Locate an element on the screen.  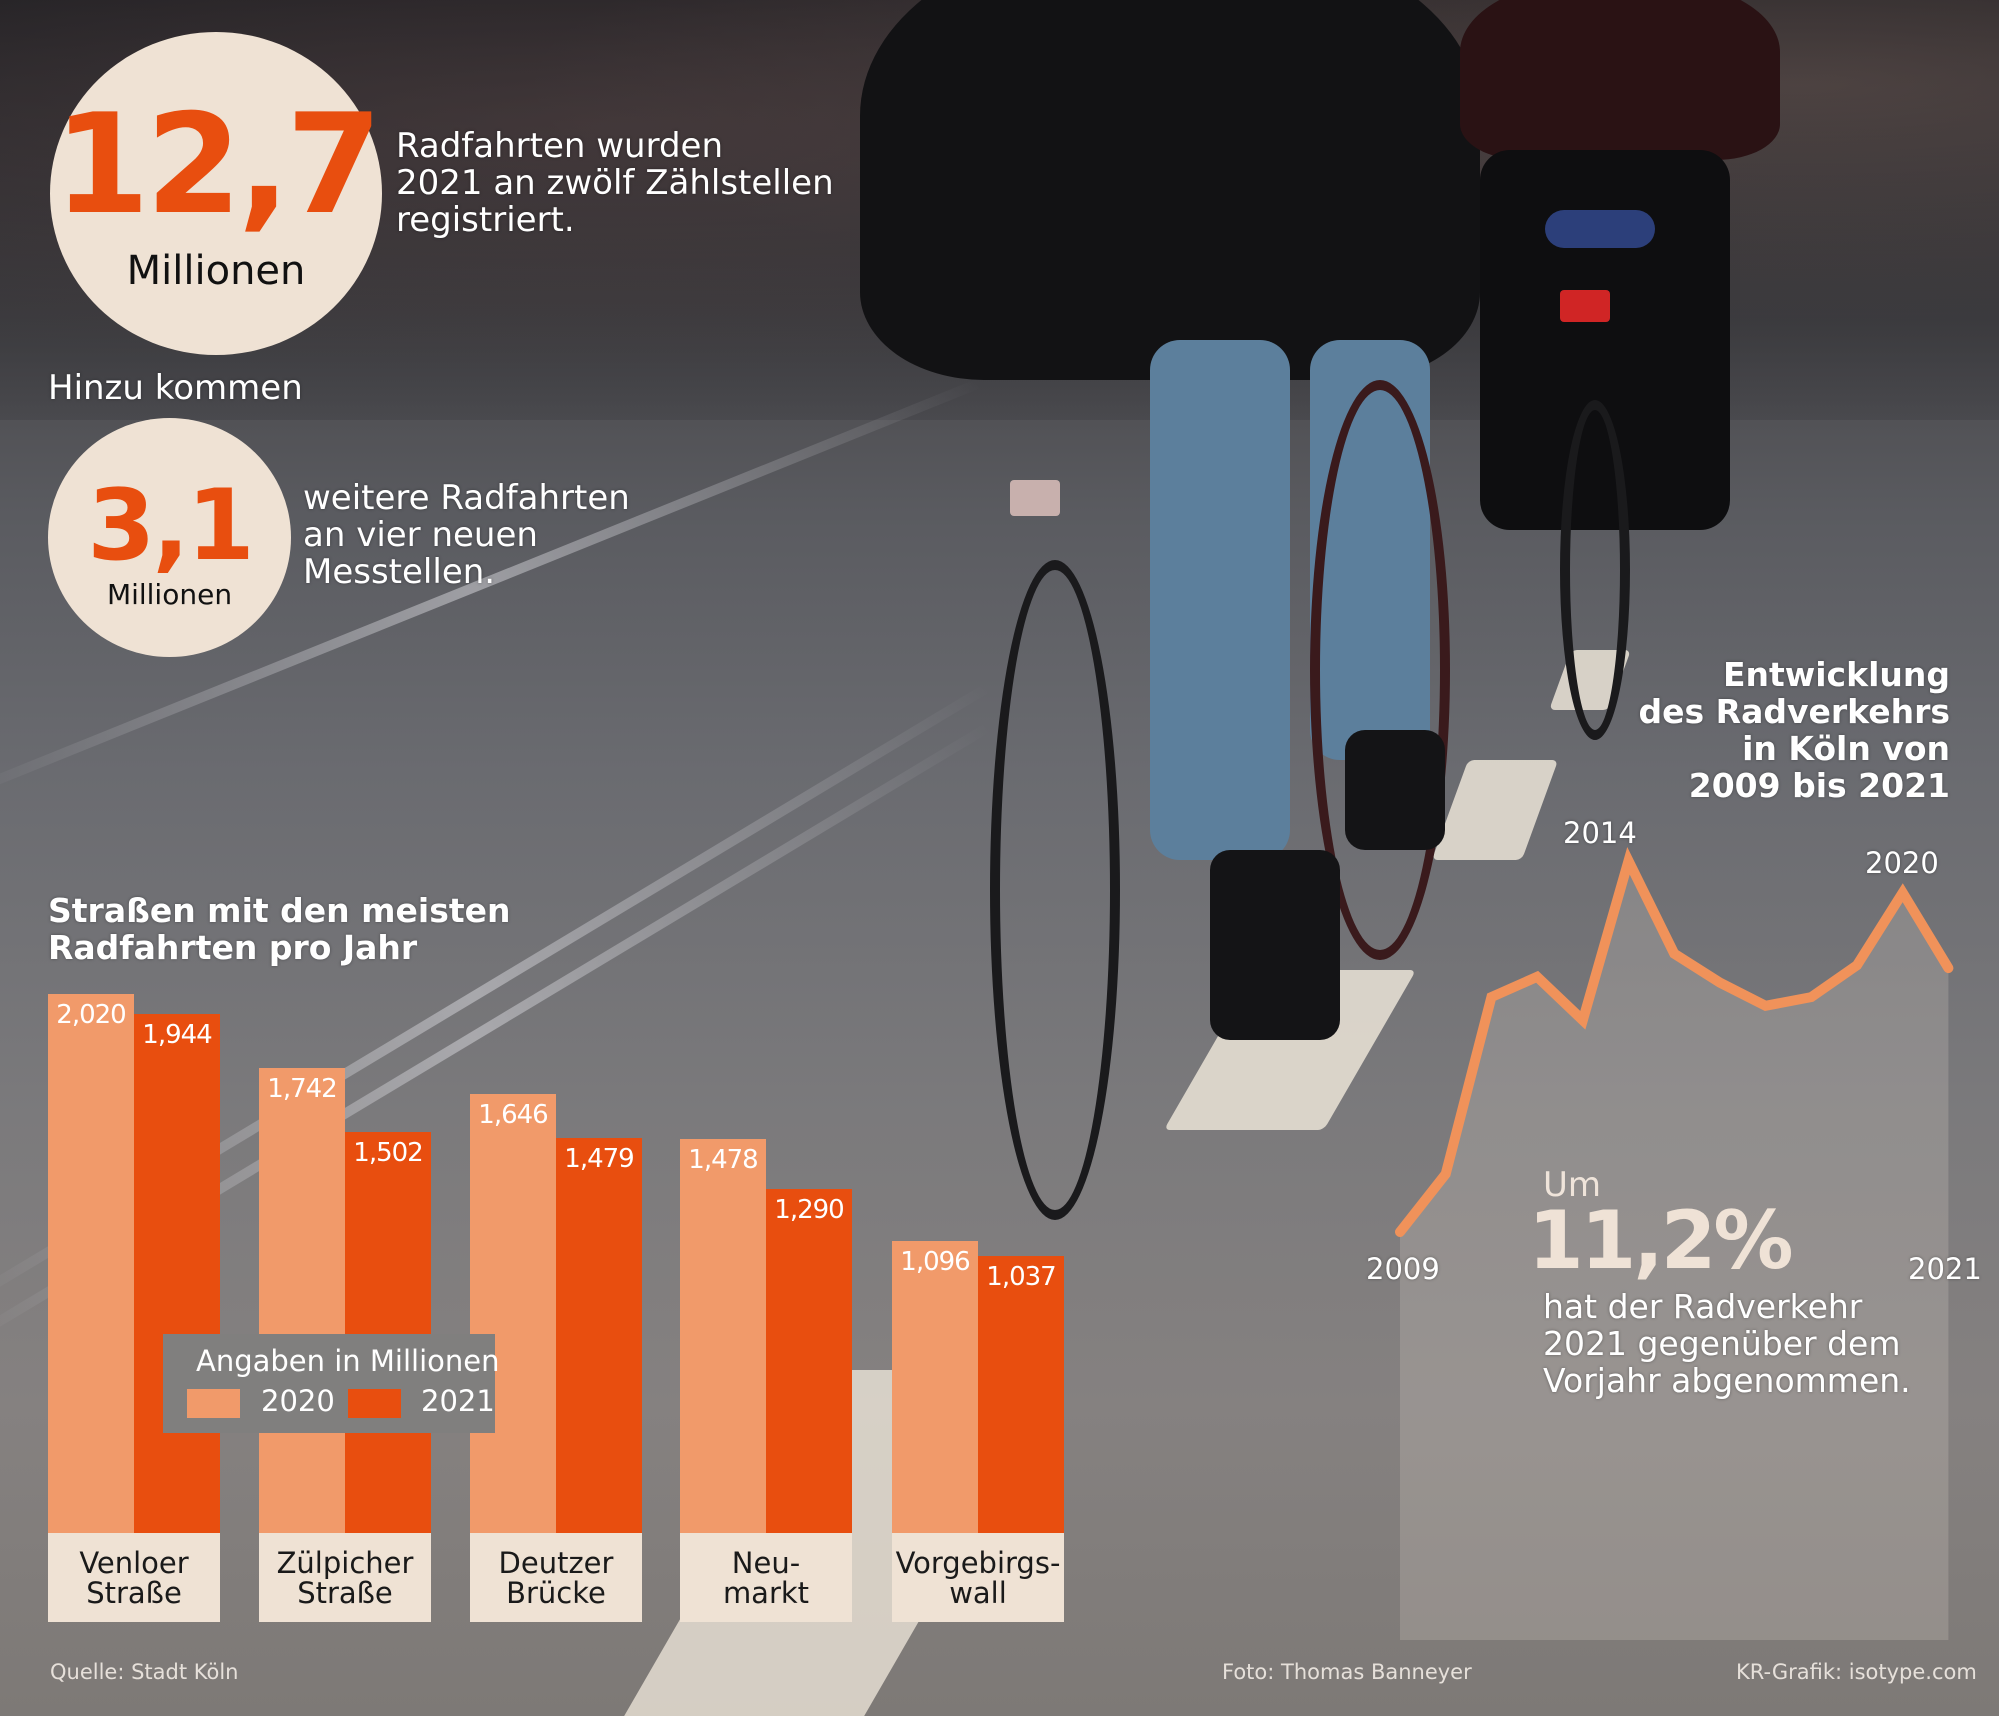
label-2020: 2020 is located at coordinates (1902, 863).